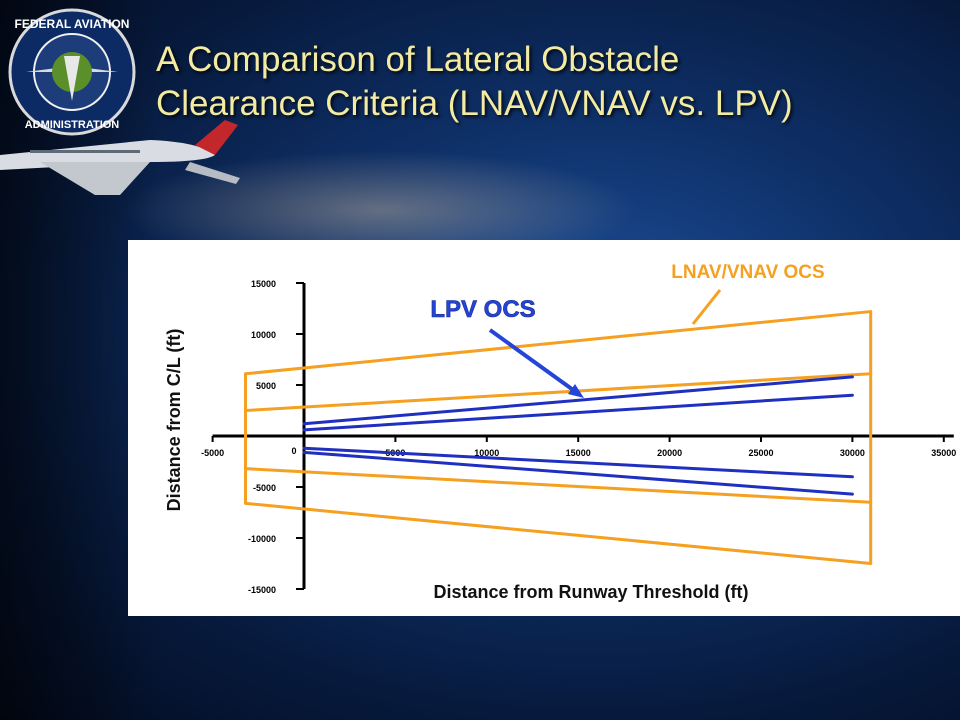  Describe the element at coordinates (482, 309) in the screenshot. I see `lpv-annotation: LPV OCS` at that location.